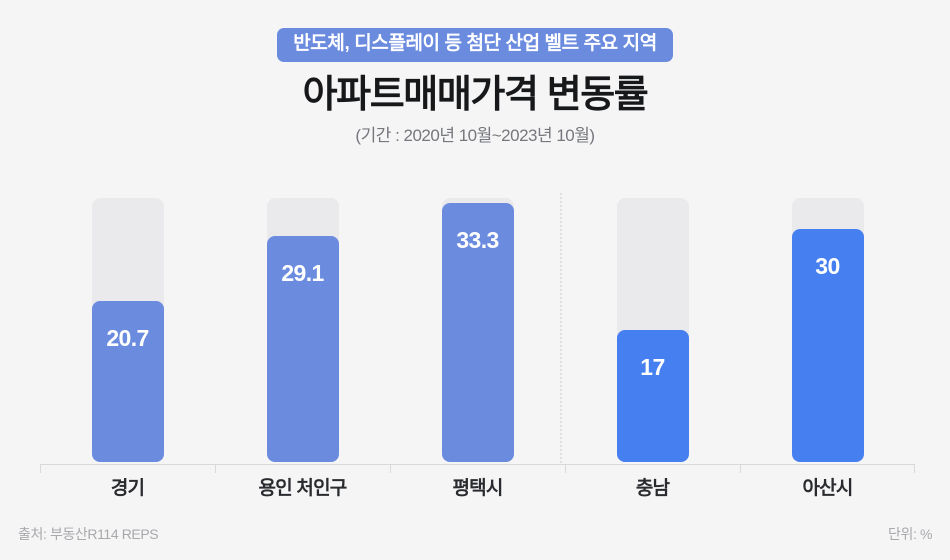 The height and width of the screenshot is (560, 950). I want to click on group-divider, so click(561, 328).